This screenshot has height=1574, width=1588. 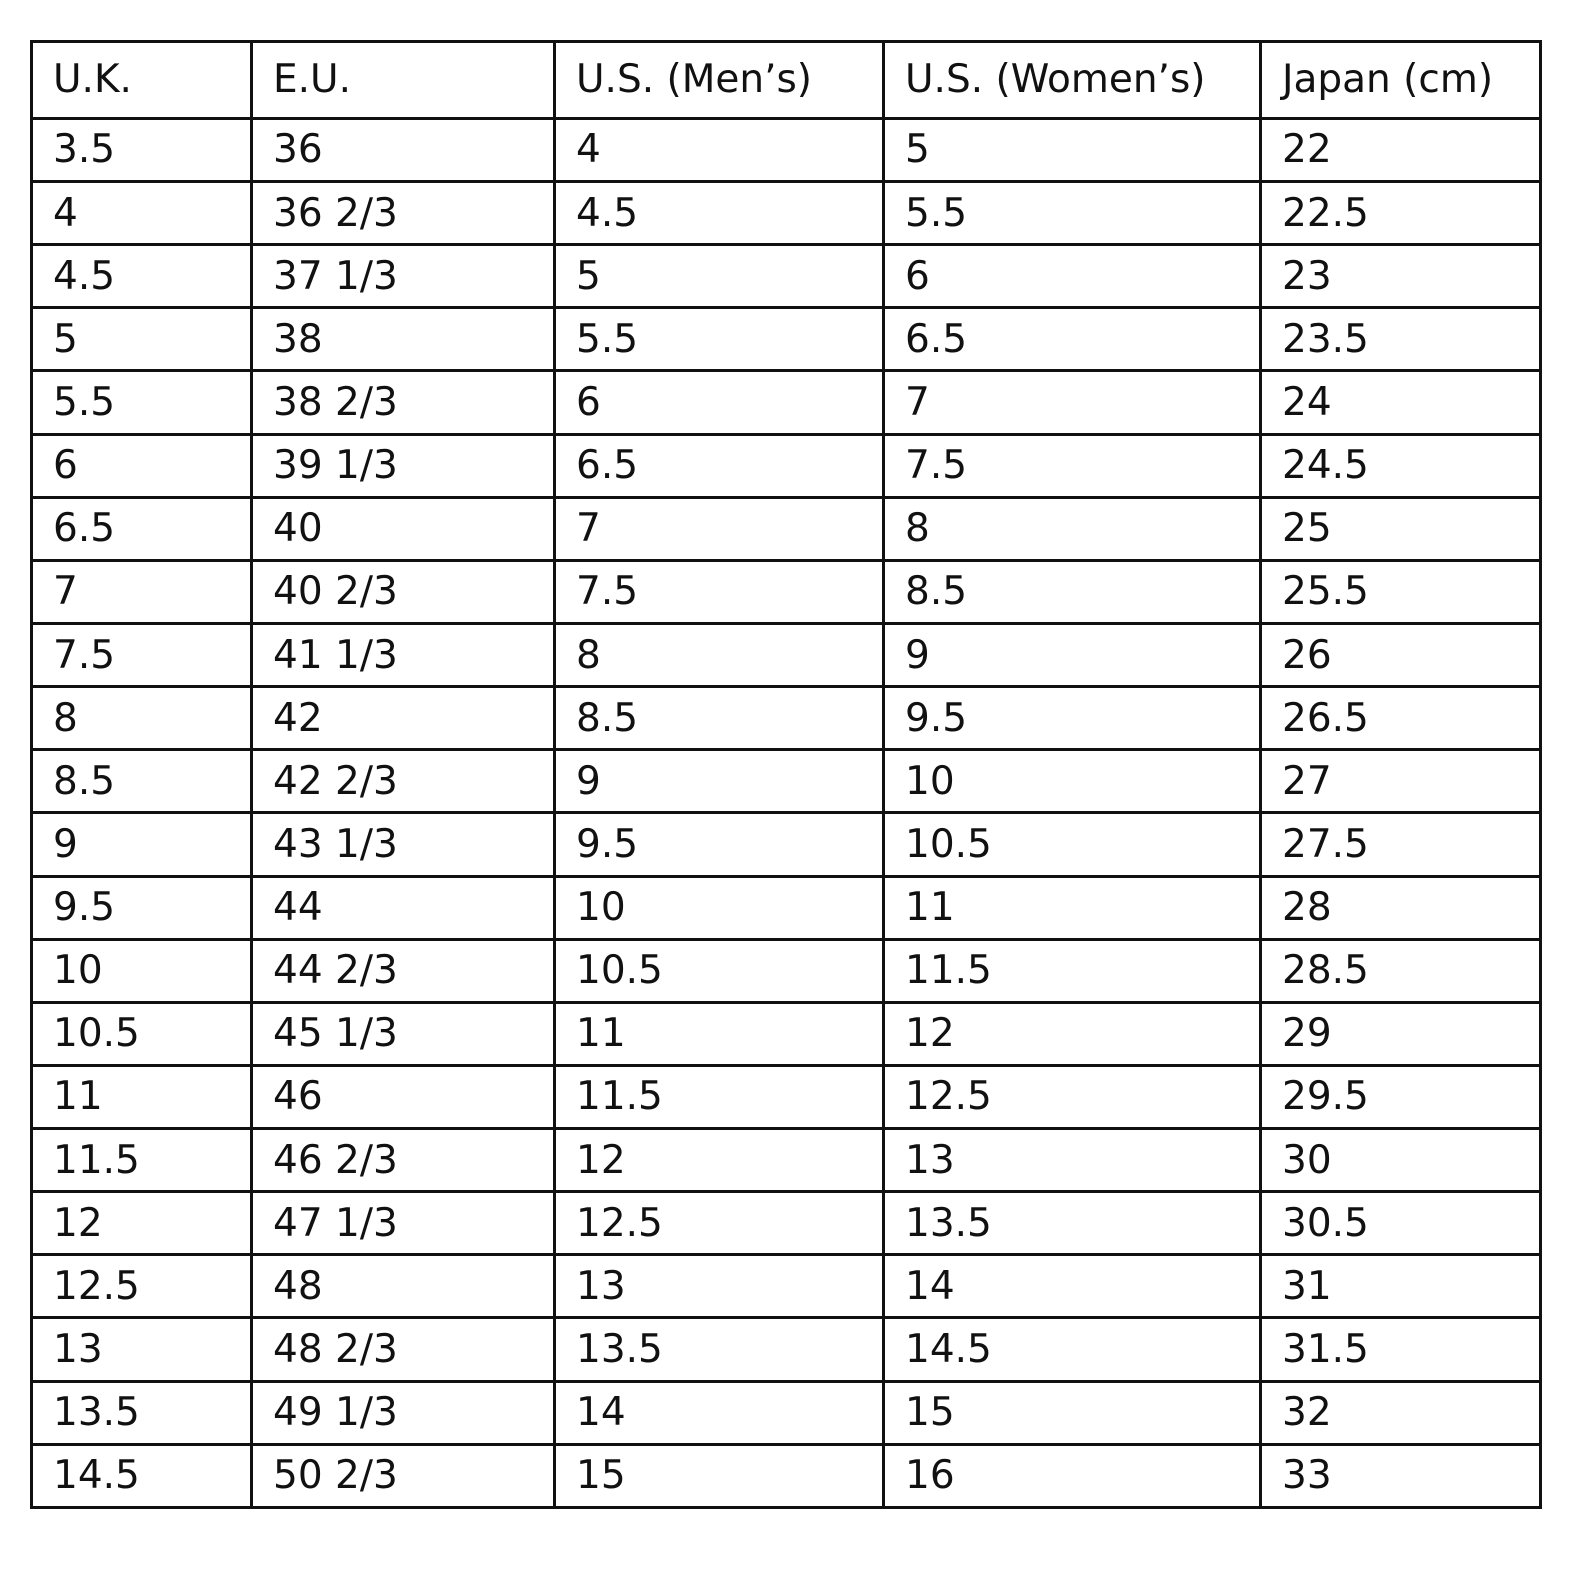 I want to click on table-row: 8.5 42 2/3 9 10 27, so click(x=786, y=781).